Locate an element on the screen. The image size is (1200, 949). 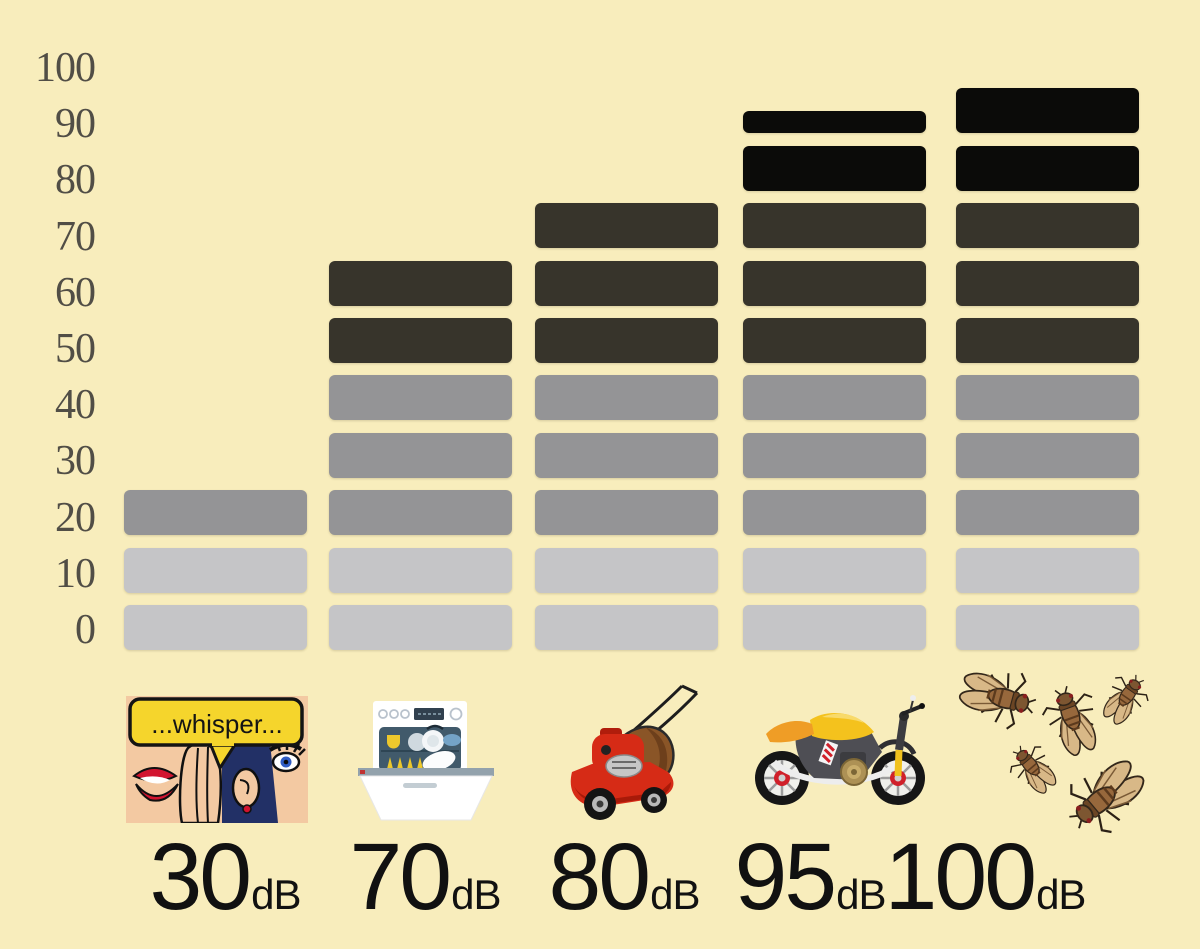
cicadas-icon is located at coordinates (1055, 753).